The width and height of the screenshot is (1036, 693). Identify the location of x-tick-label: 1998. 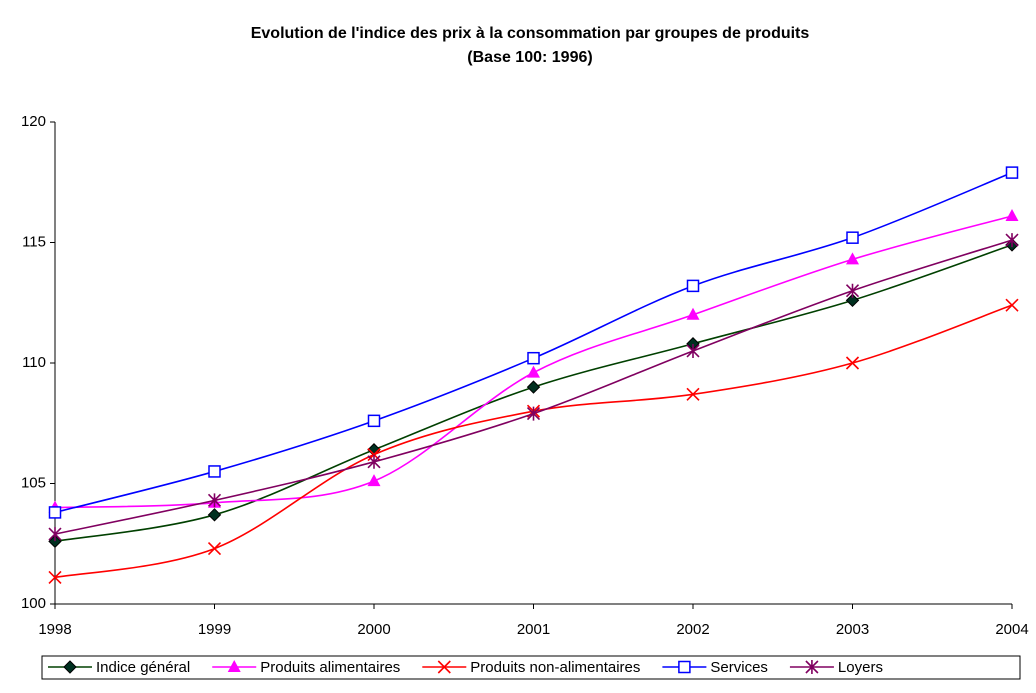
(54, 629).